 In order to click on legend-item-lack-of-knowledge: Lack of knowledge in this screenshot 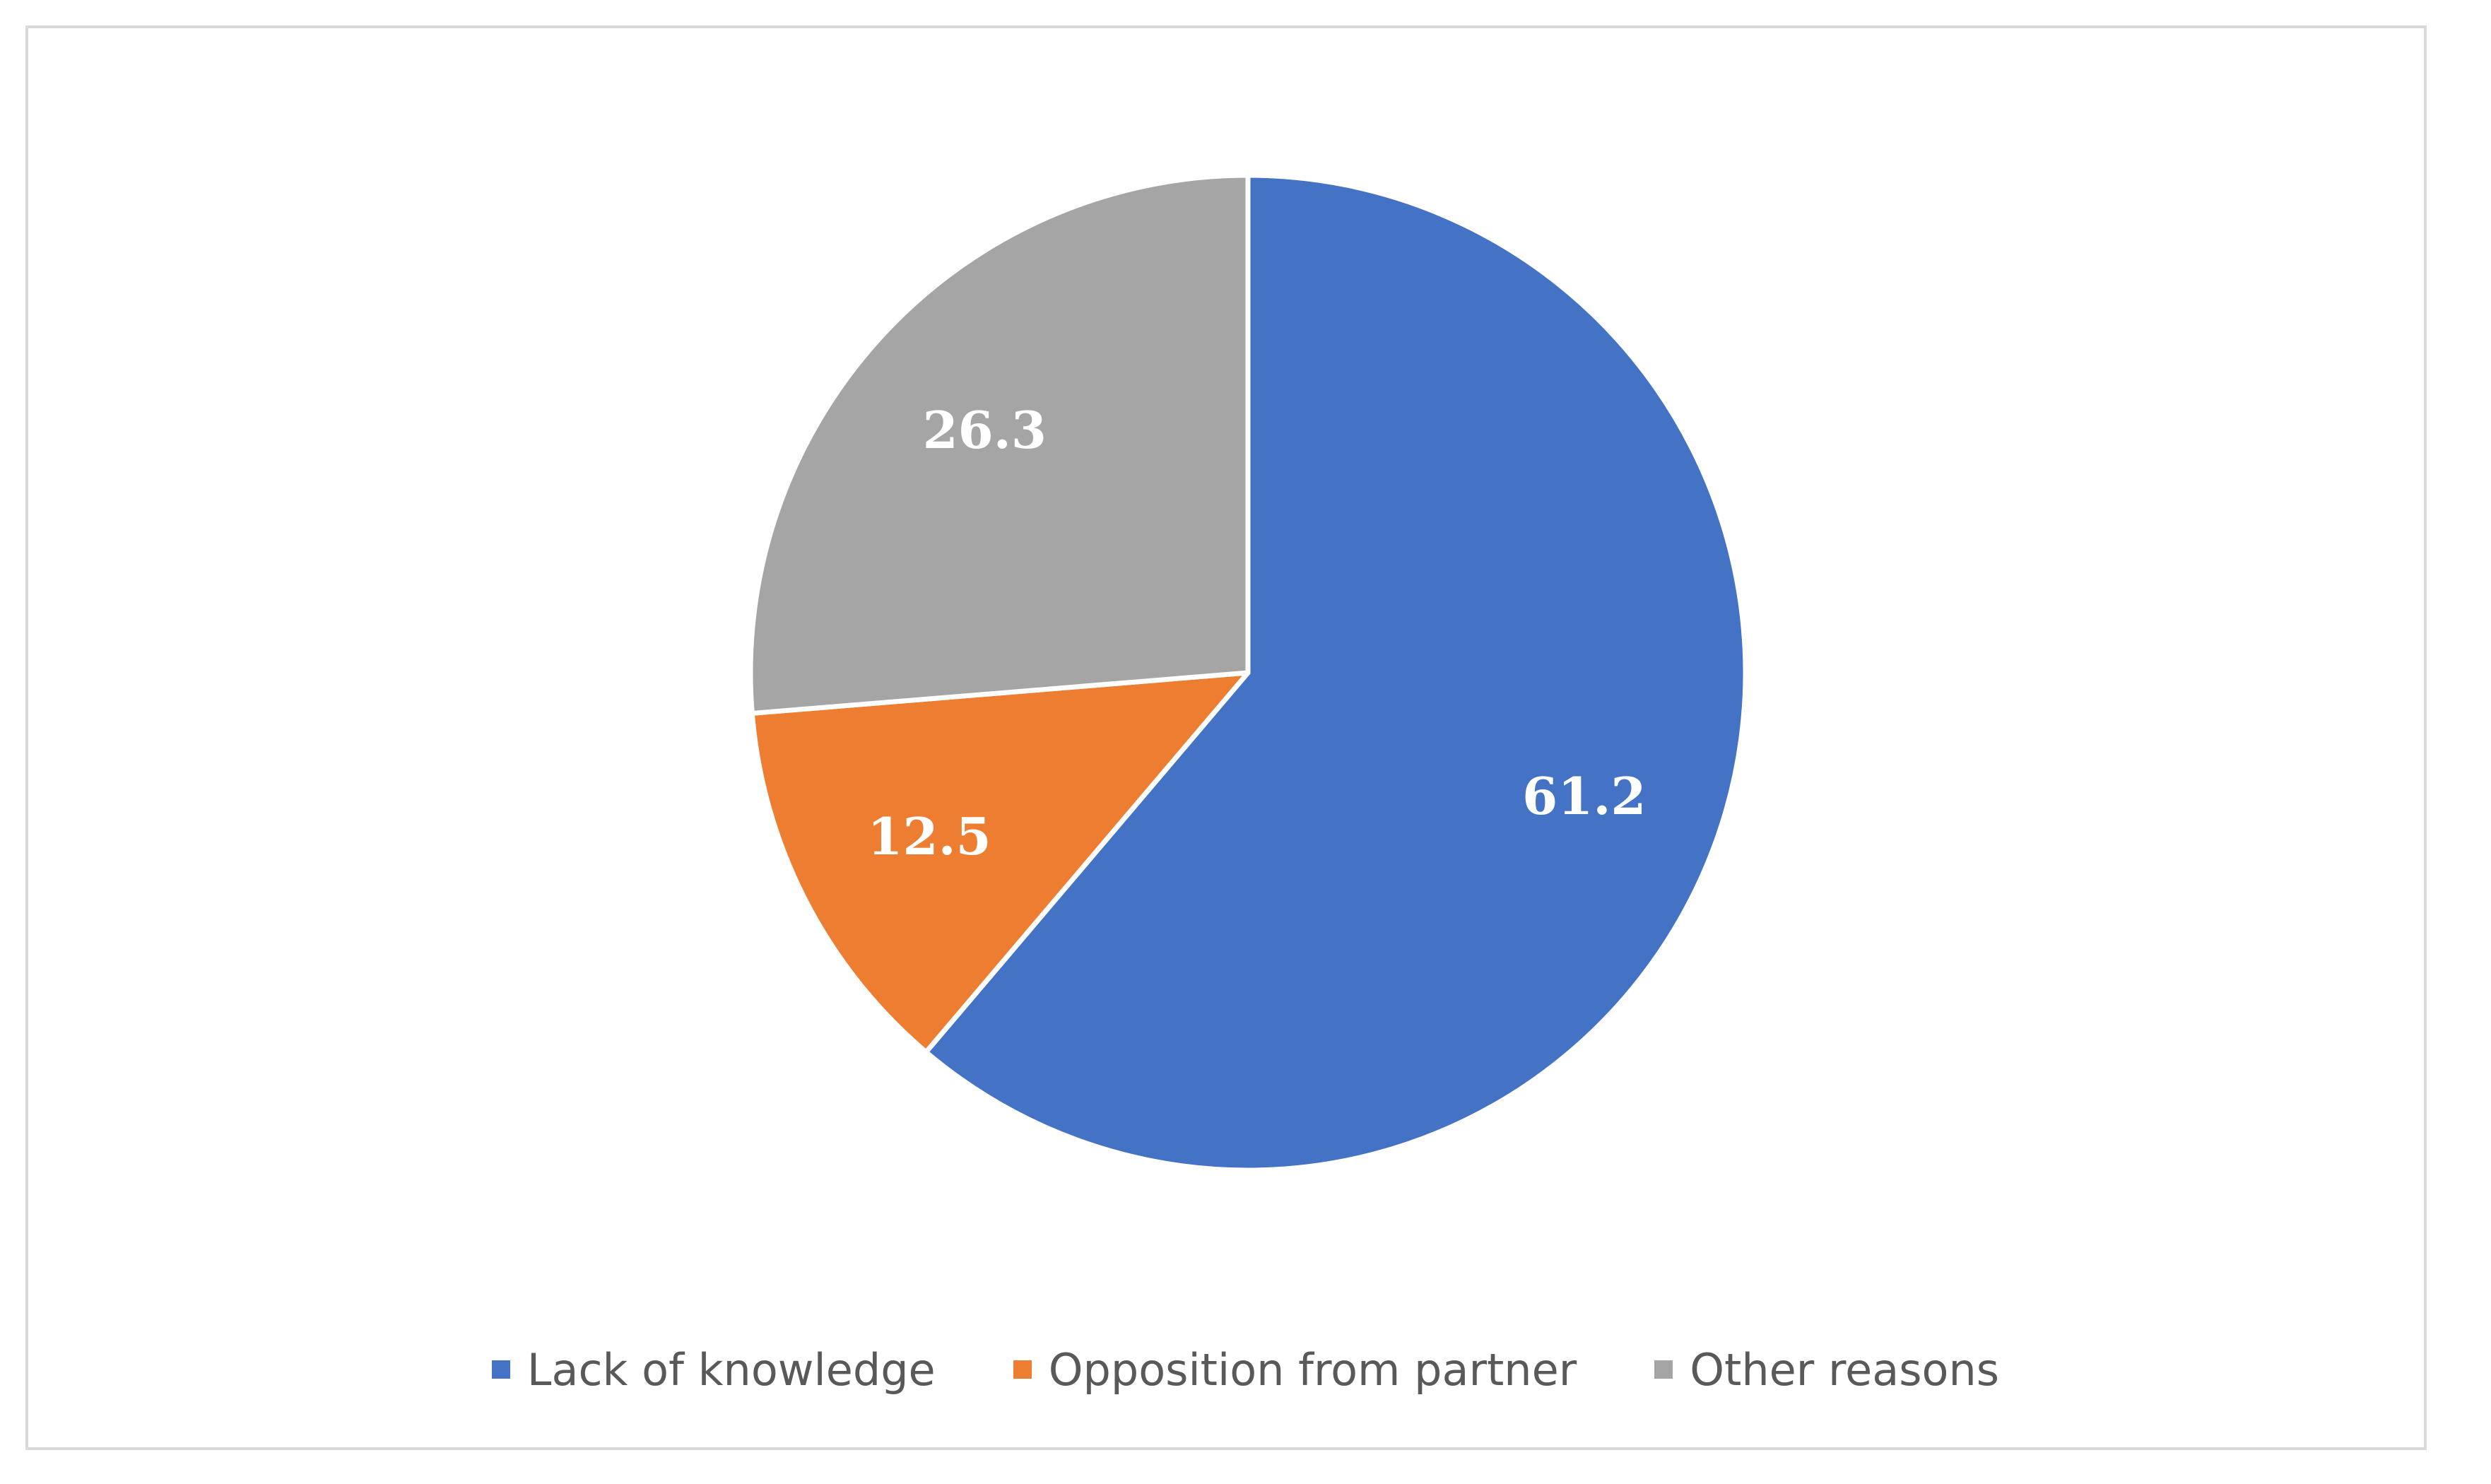, I will do `click(713, 1369)`.